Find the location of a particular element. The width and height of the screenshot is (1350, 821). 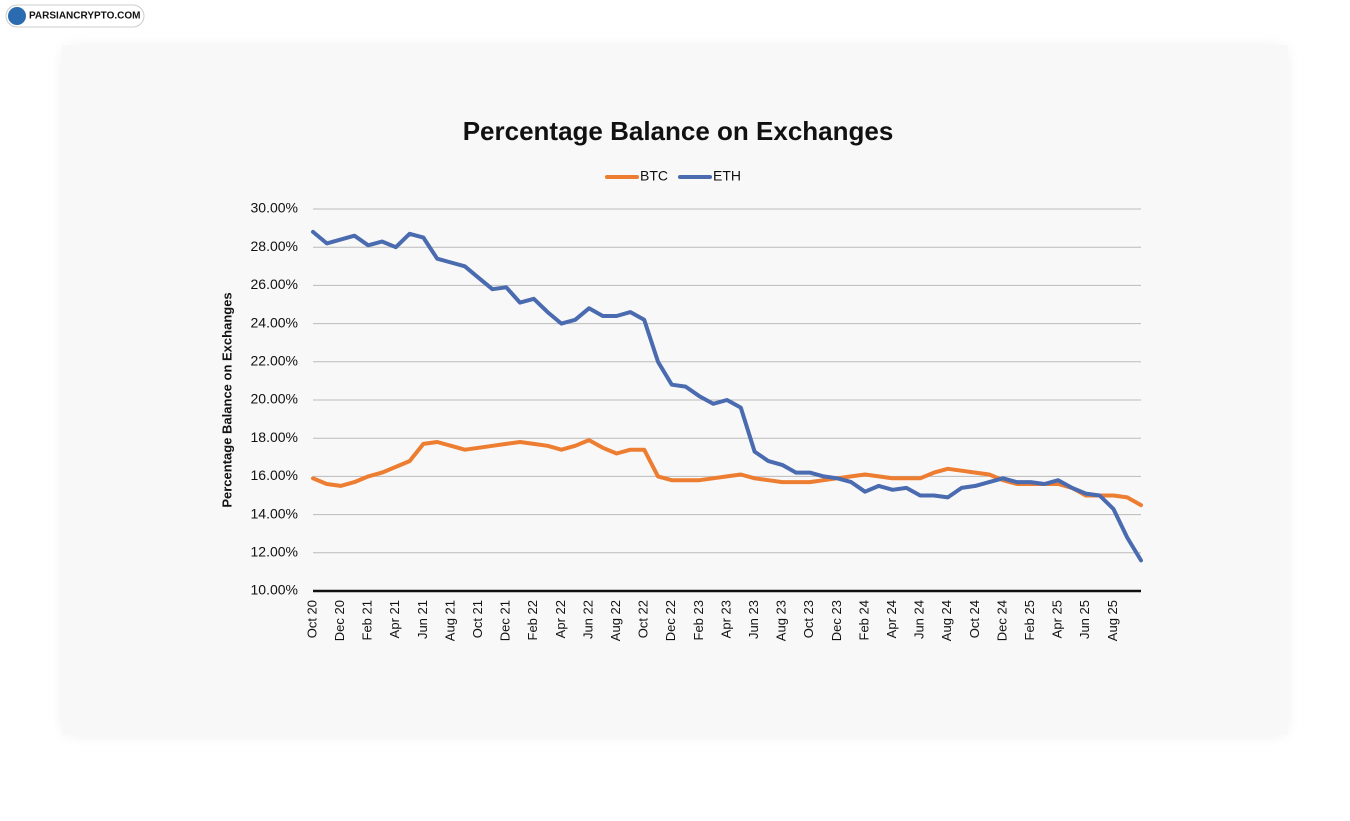

x-tick-label: Feb 22 is located at coordinates (532, 620).